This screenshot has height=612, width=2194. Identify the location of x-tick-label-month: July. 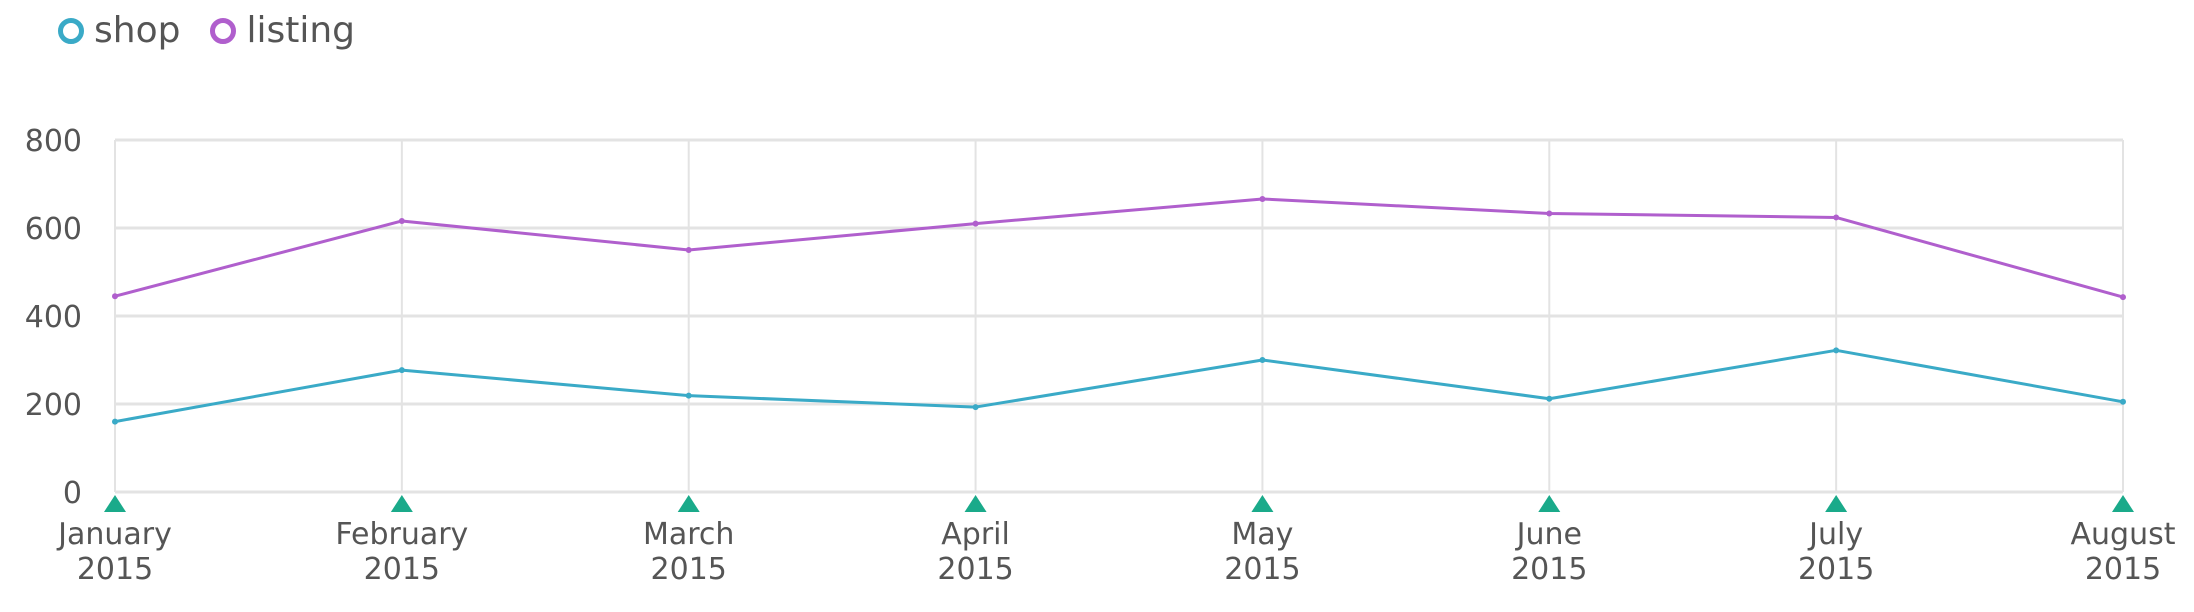
(1835, 534).